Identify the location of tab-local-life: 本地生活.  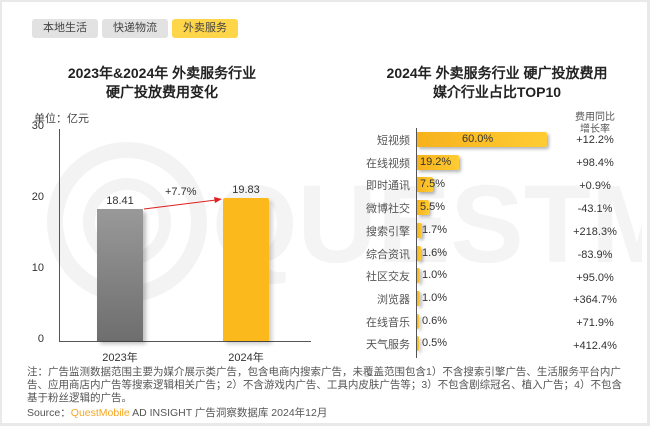
(65, 28).